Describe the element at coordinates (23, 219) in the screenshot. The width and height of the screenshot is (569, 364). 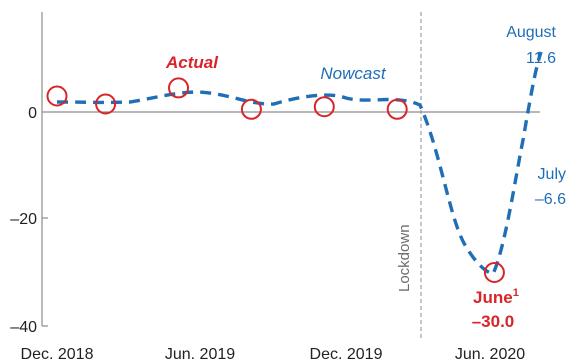
I see `y-tick-label: –20` at that location.